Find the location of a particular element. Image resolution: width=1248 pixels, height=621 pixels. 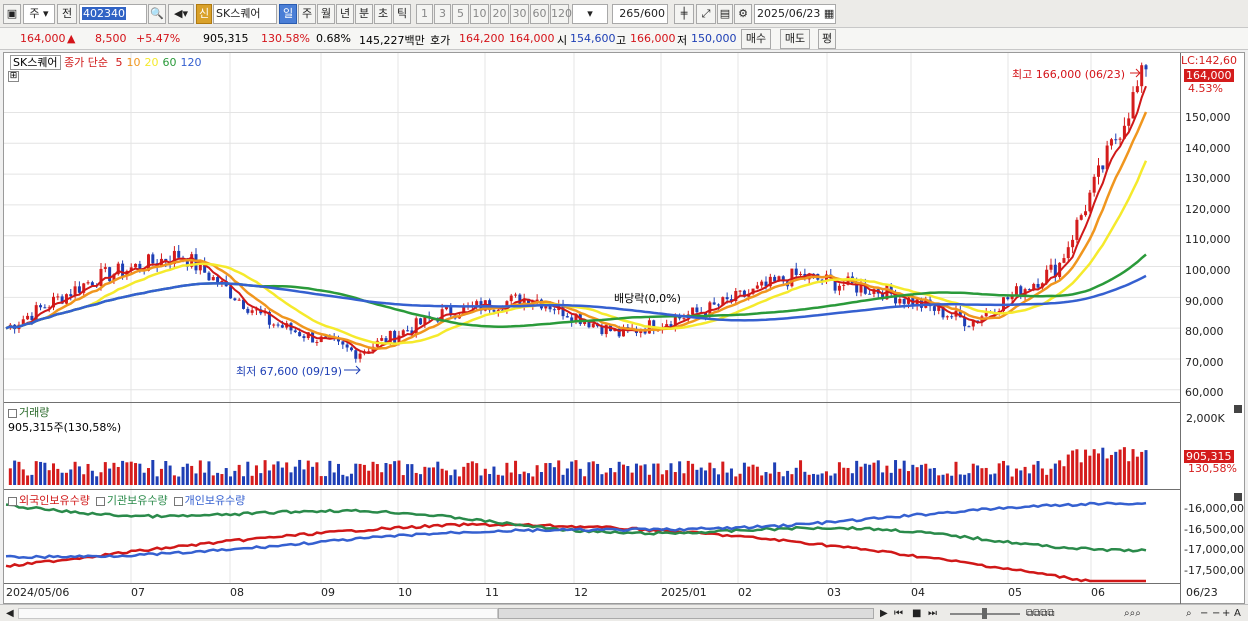

save-icon: ▤ is located at coordinates (725, 14).